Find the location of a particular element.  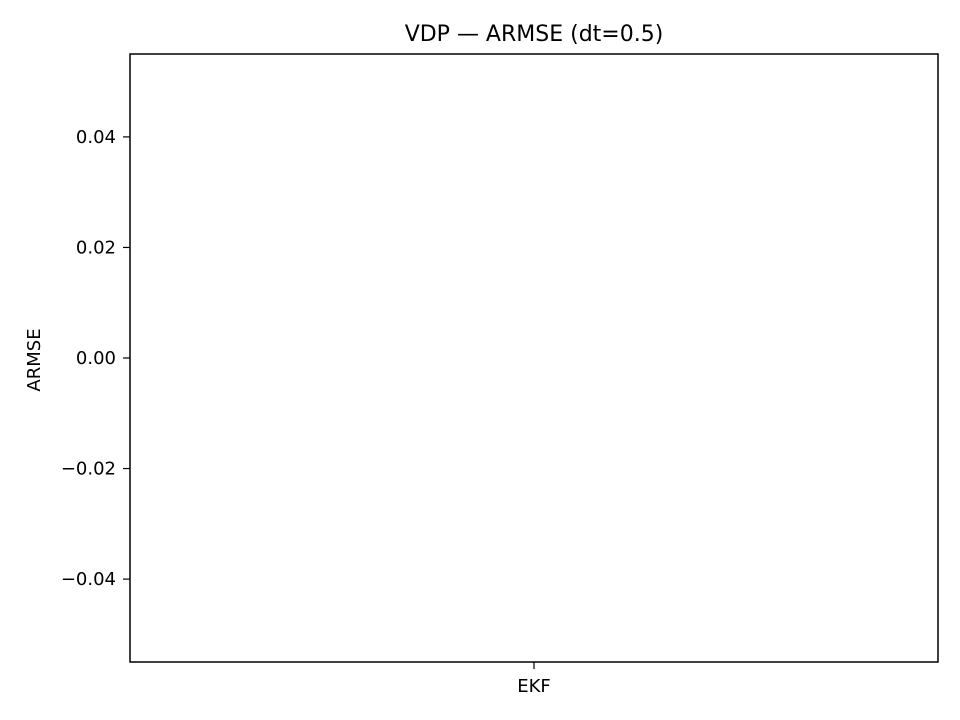

x-axis: EKF is located at coordinates (534, 679).